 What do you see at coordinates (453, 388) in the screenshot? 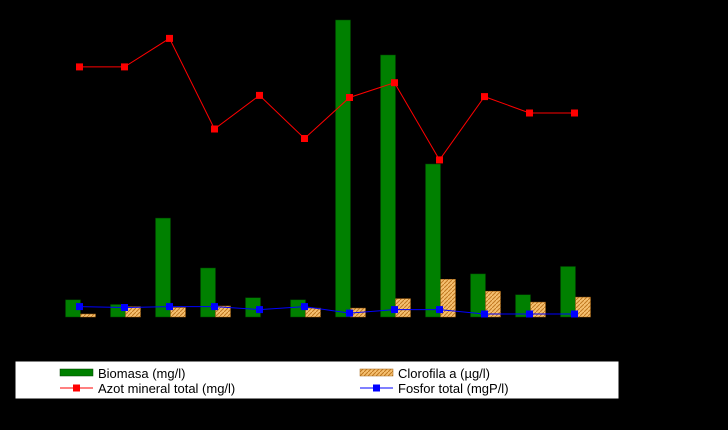
I see `legend-label-fosfor: Fosfor total (mgP/l)` at bounding box center [453, 388].